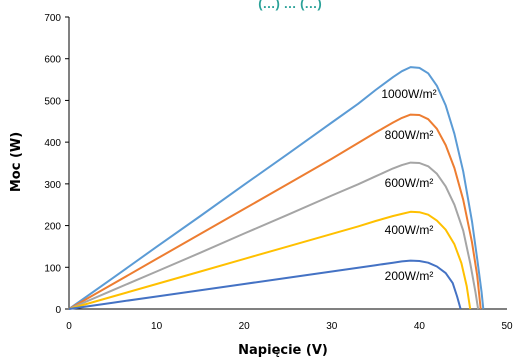  Describe the element at coordinates (409, 230) in the screenshot. I see `series-label-3: 400W/m²` at that location.